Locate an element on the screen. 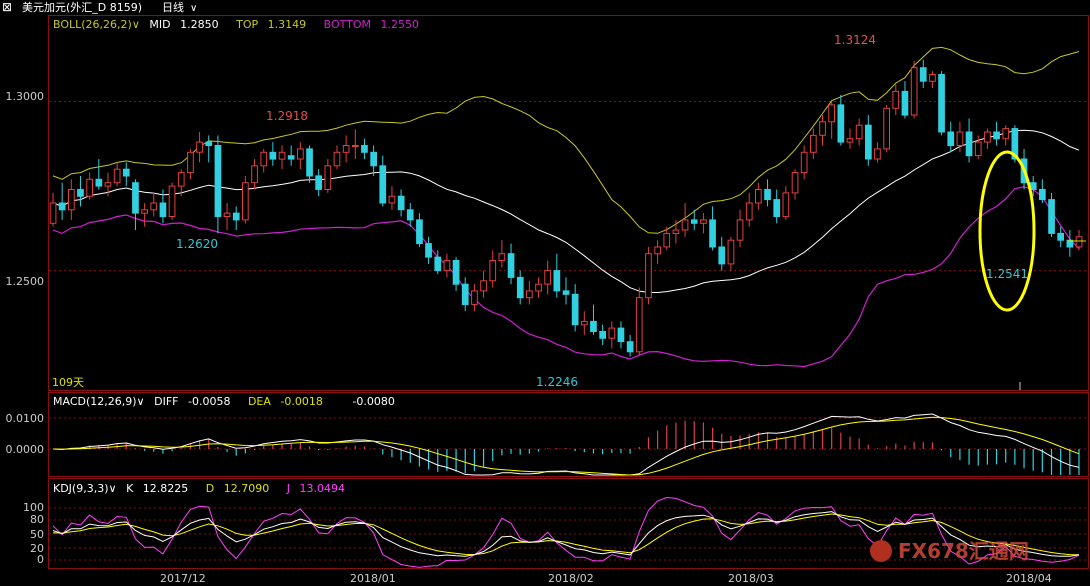 This screenshot has height=586, width=1090. k-label: K is located at coordinates (130, 488).